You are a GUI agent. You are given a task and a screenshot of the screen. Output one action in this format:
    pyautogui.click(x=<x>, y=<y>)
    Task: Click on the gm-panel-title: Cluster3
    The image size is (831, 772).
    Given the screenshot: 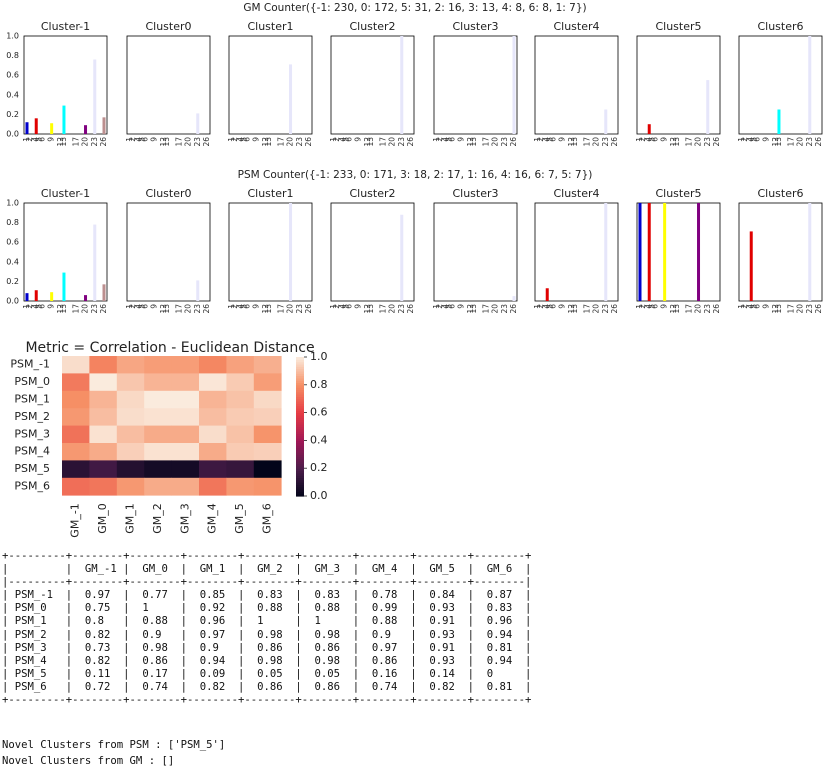 What is the action you would take?
    pyautogui.click(x=475, y=26)
    